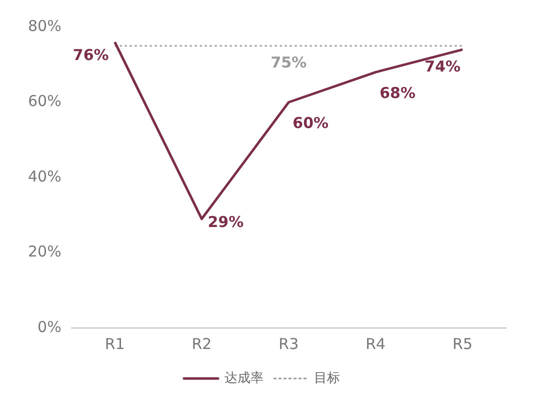 This screenshot has width=544, height=403. Describe the element at coordinates (45, 251) in the screenshot. I see `y-tick-label: 20%` at that location.